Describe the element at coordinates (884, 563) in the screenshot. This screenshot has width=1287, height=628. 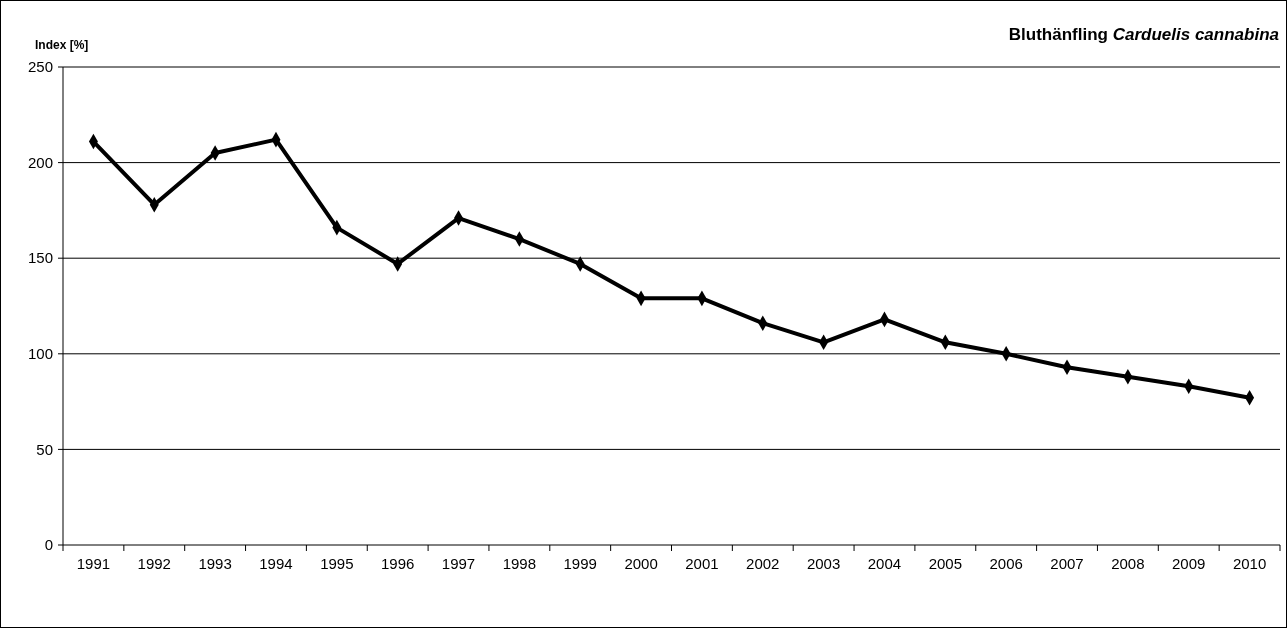
I see `x-tick-label: 2004` at that location.